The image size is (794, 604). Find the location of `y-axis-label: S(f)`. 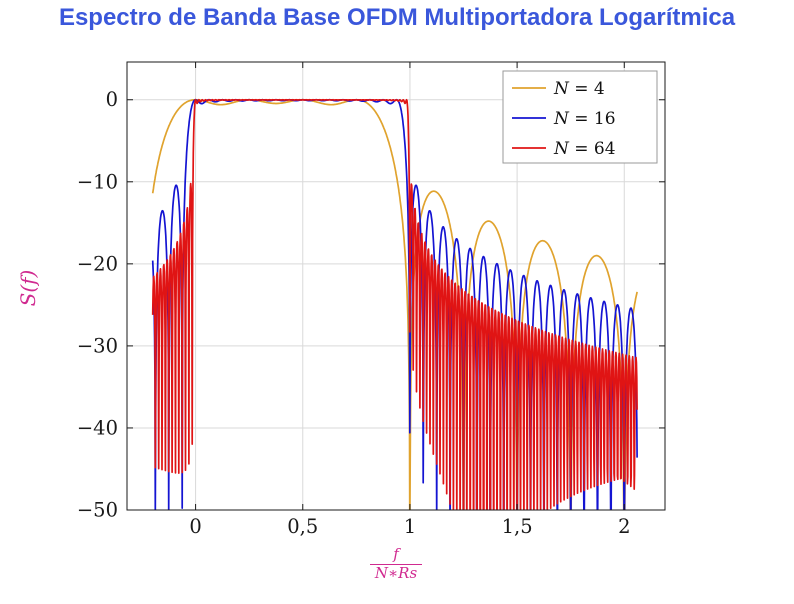

y-axis-label: S(f) is located at coordinates (28, 288).